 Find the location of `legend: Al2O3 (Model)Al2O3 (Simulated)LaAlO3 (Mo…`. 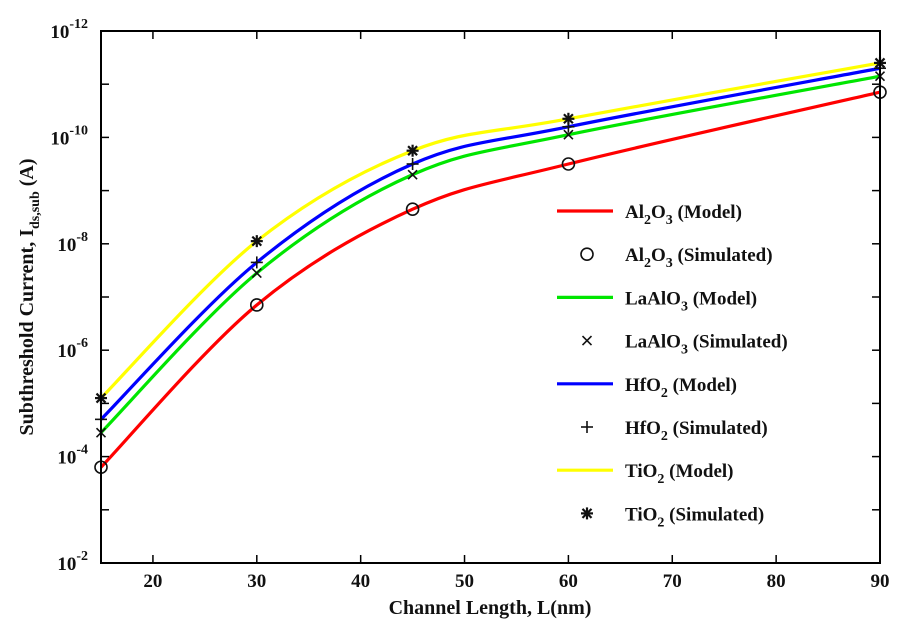

legend: Al2O3 (Model)Al2O3 (Simulated)LaAlO3 (Mo… is located at coordinates (672, 366).